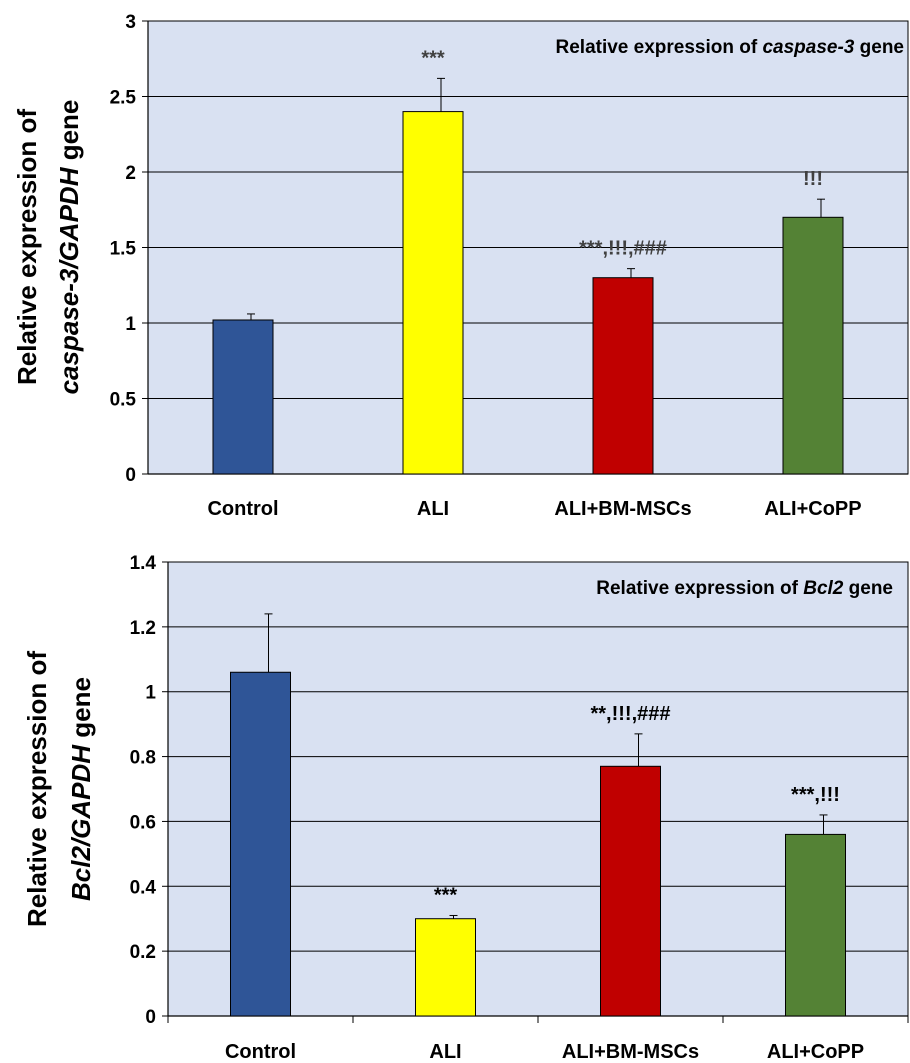 The image size is (910, 1063). I want to click on y-axis-label-part: Bcl2/GAPDH, so click(81, 822).